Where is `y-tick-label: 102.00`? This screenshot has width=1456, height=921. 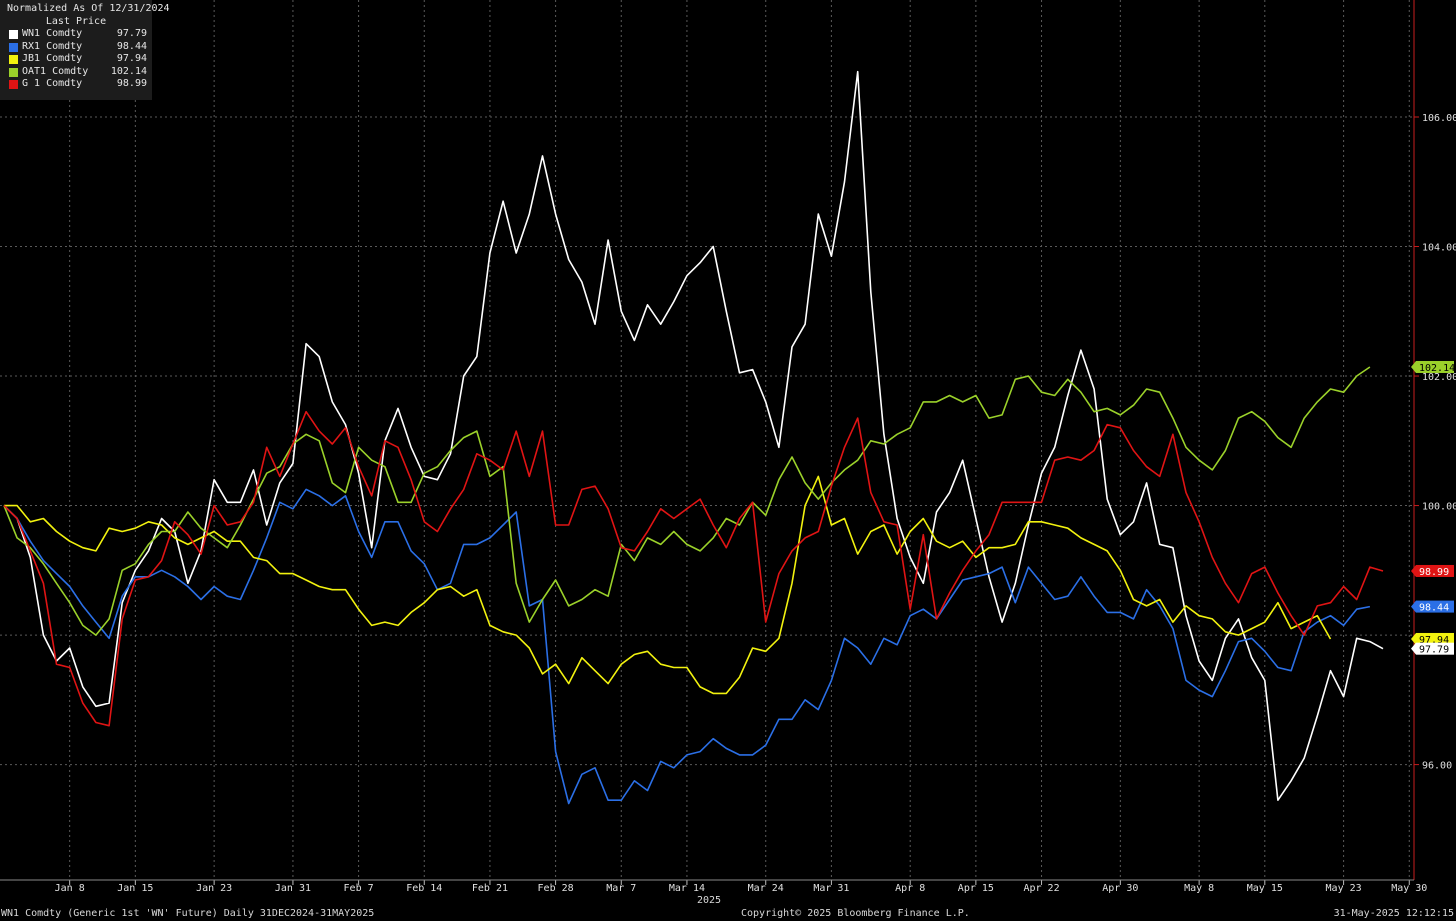
y-tick-label: 102.00 is located at coordinates (1439, 377).